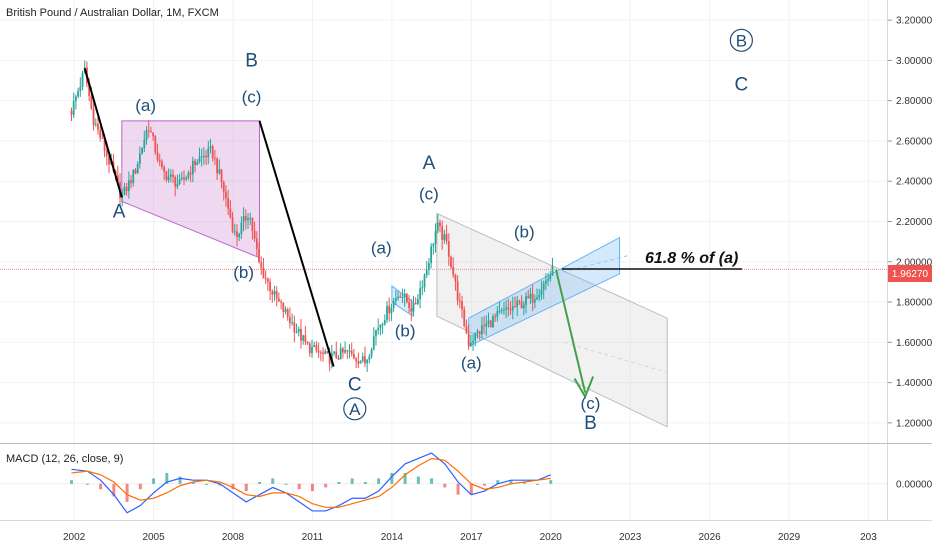 This screenshot has width=932, height=550. What do you see at coordinates (590, 423) in the screenshot?
I see `wave-label: B` at bounding box center [590, 423].